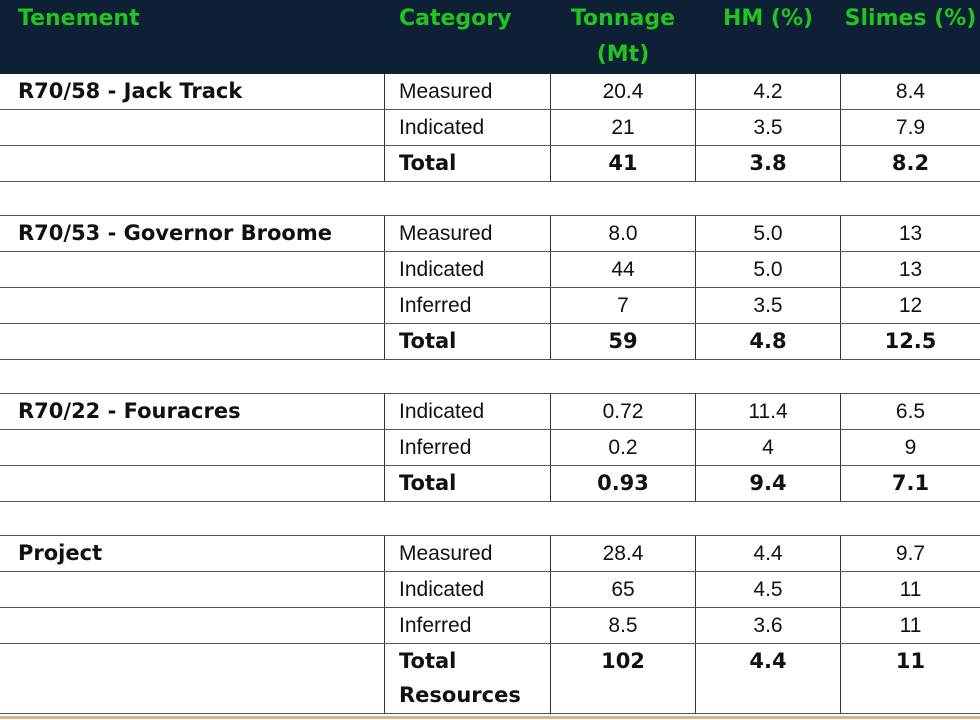  I want to click on hm-cell: 4.5, so click(767, 589).